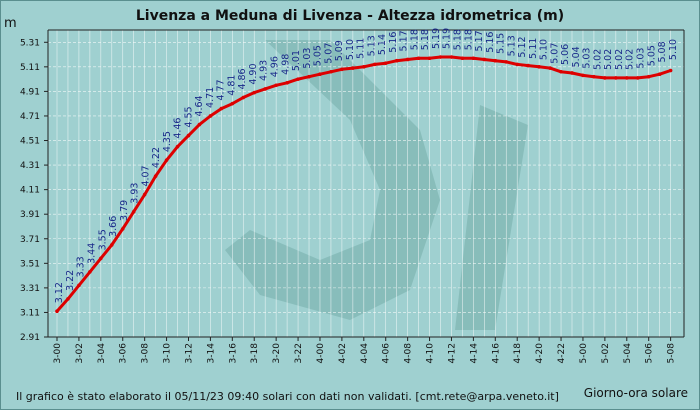  I want to click on y-tick-label: 3.11, so click(30, 313).